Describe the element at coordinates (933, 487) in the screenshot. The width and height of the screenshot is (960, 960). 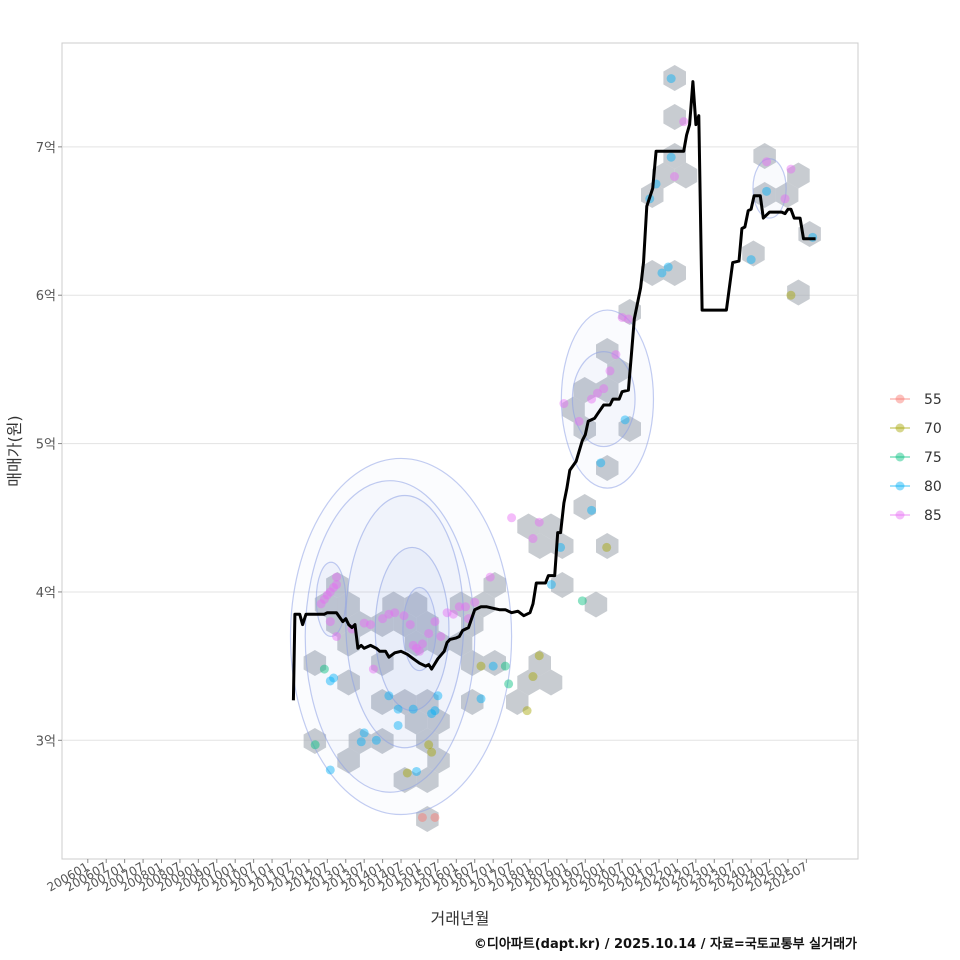
I see `legend-label: 80` at that location.